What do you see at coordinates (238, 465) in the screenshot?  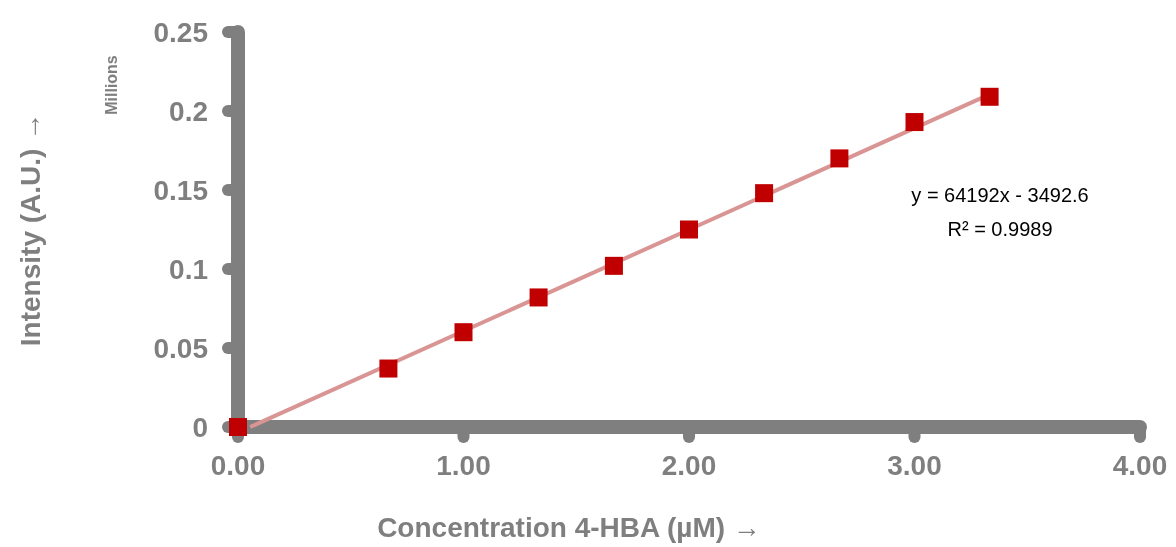 I see `x-tick-label: 0.00` at bounding box center [238, 465].